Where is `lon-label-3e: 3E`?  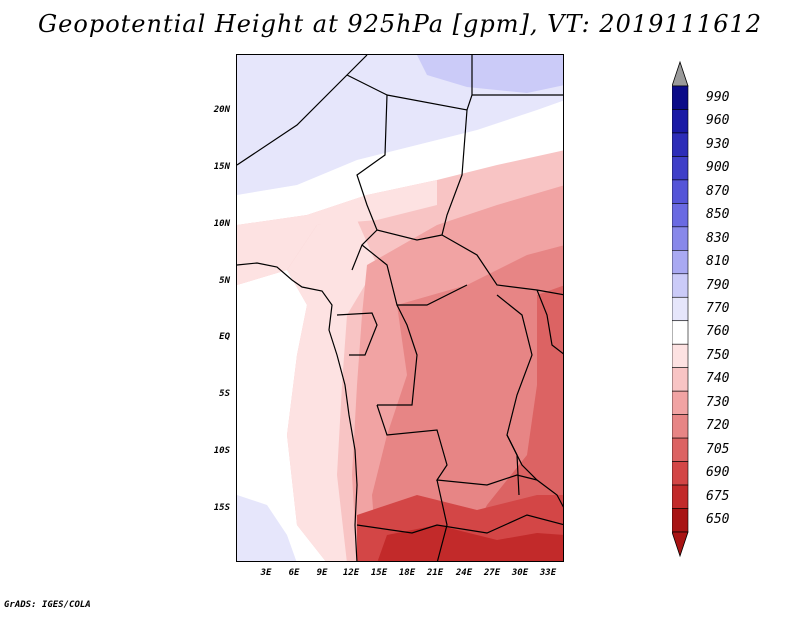
lon-label-3e: 3E is located at coordinates (266, 573).